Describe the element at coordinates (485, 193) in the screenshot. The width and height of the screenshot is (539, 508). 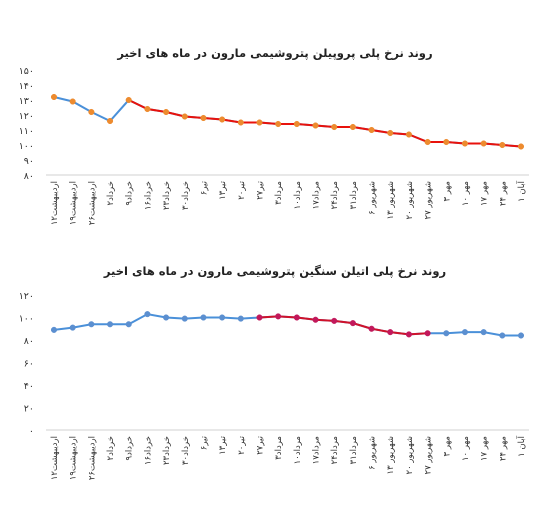
I see `x-tick-label: ۱۷ مهر` at that location.